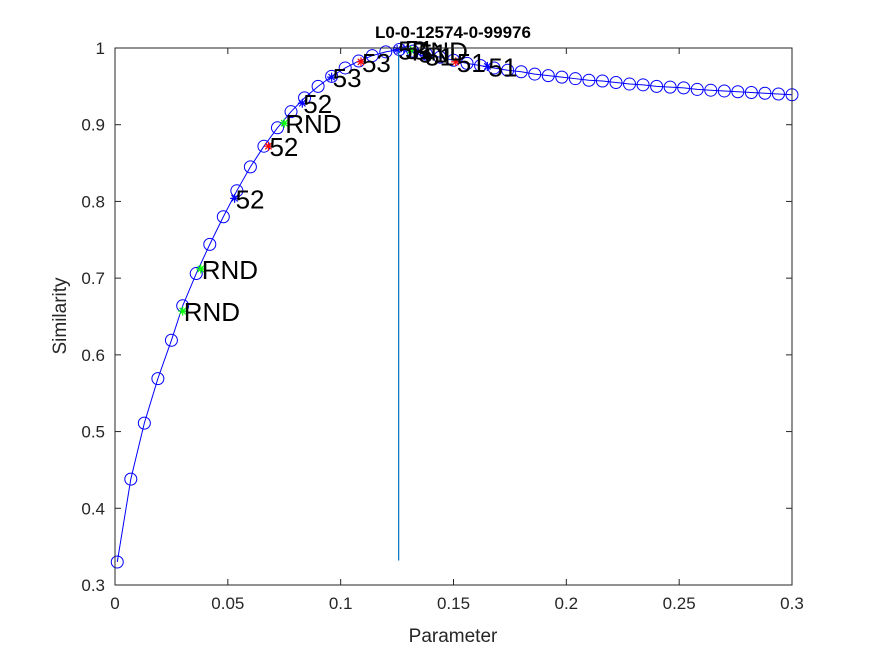 This screenshot has height=661, width=875. What do you see at coordinates (453, 603) in the screenshot?
I see `x-tick-label: 0.15` at bounding box center [453, 603].